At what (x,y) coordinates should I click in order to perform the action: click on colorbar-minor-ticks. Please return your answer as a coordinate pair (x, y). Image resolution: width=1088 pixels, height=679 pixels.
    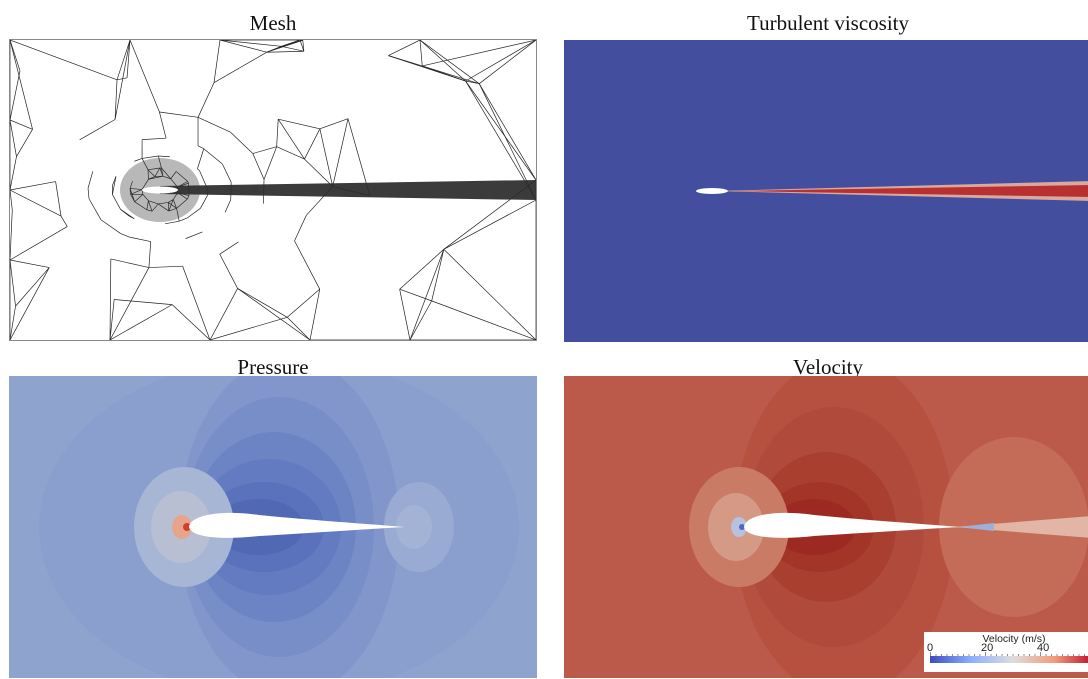
    Looking at the image, I should click on (1007, 654).